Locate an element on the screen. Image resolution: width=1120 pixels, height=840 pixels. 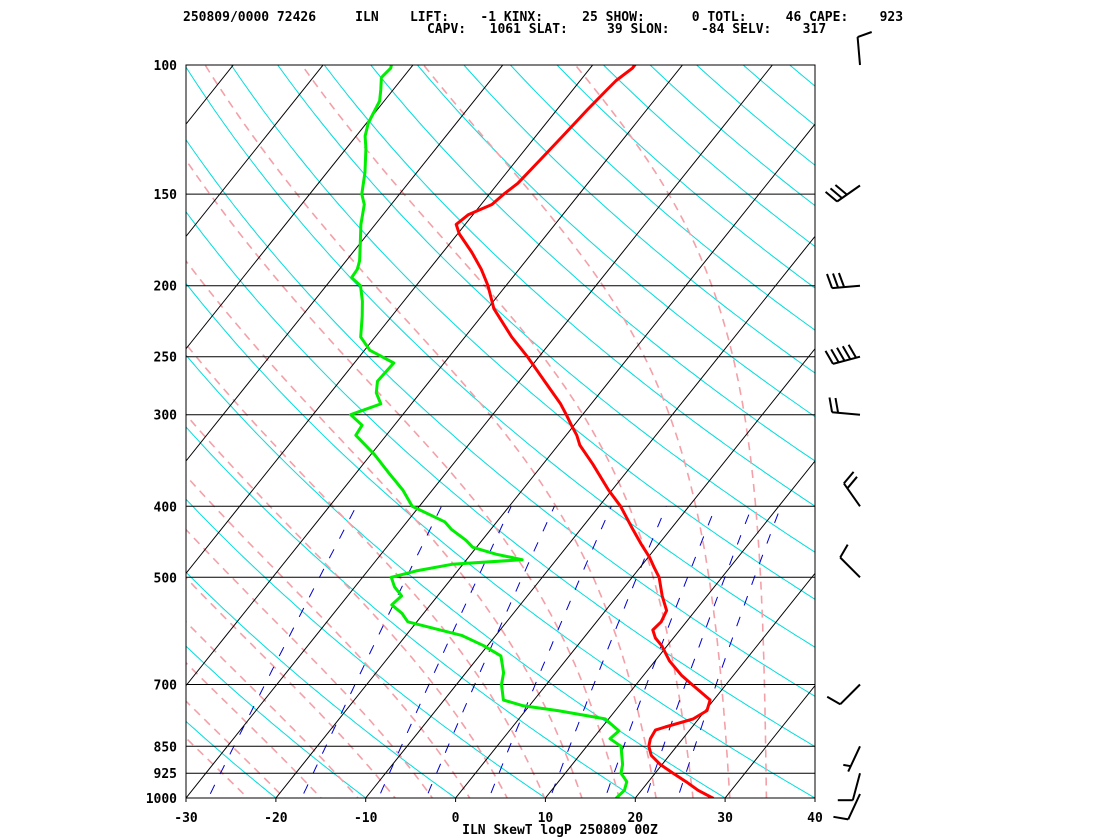
x-tick-label: 30 is located at coordinates (725, 818).